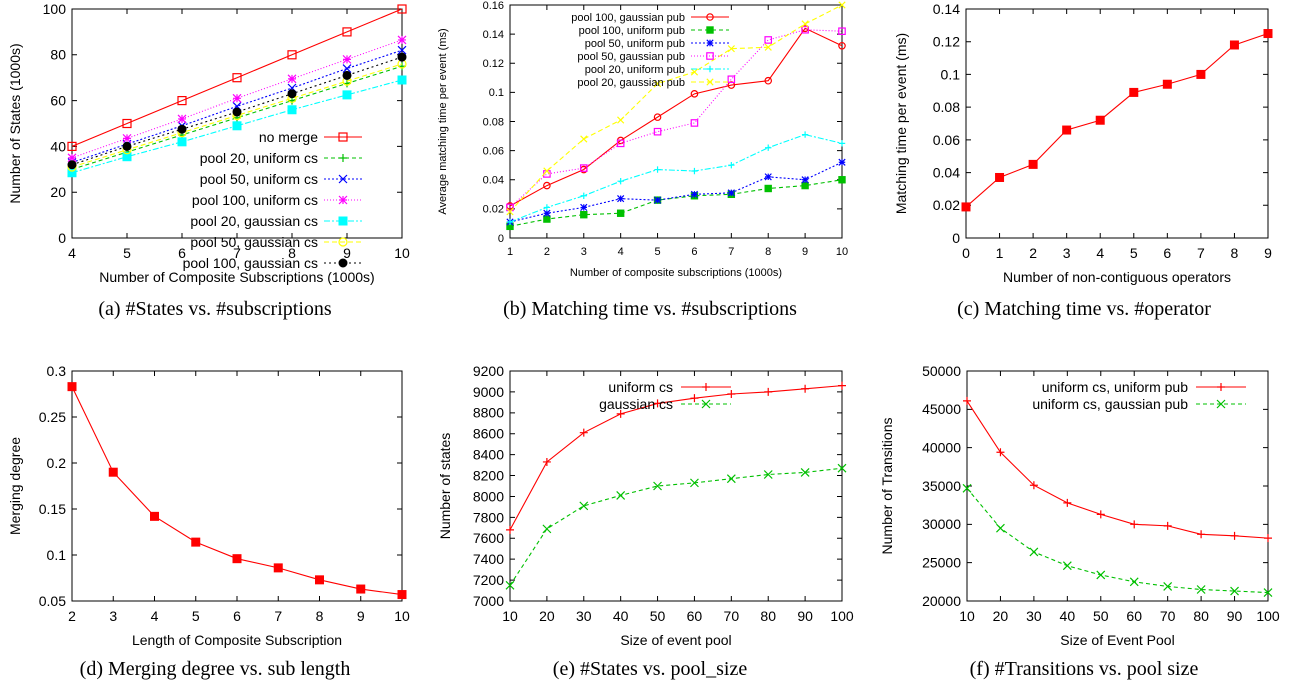  I want to click on legend-label: pool 50, uniform pub, so click(635, 44).